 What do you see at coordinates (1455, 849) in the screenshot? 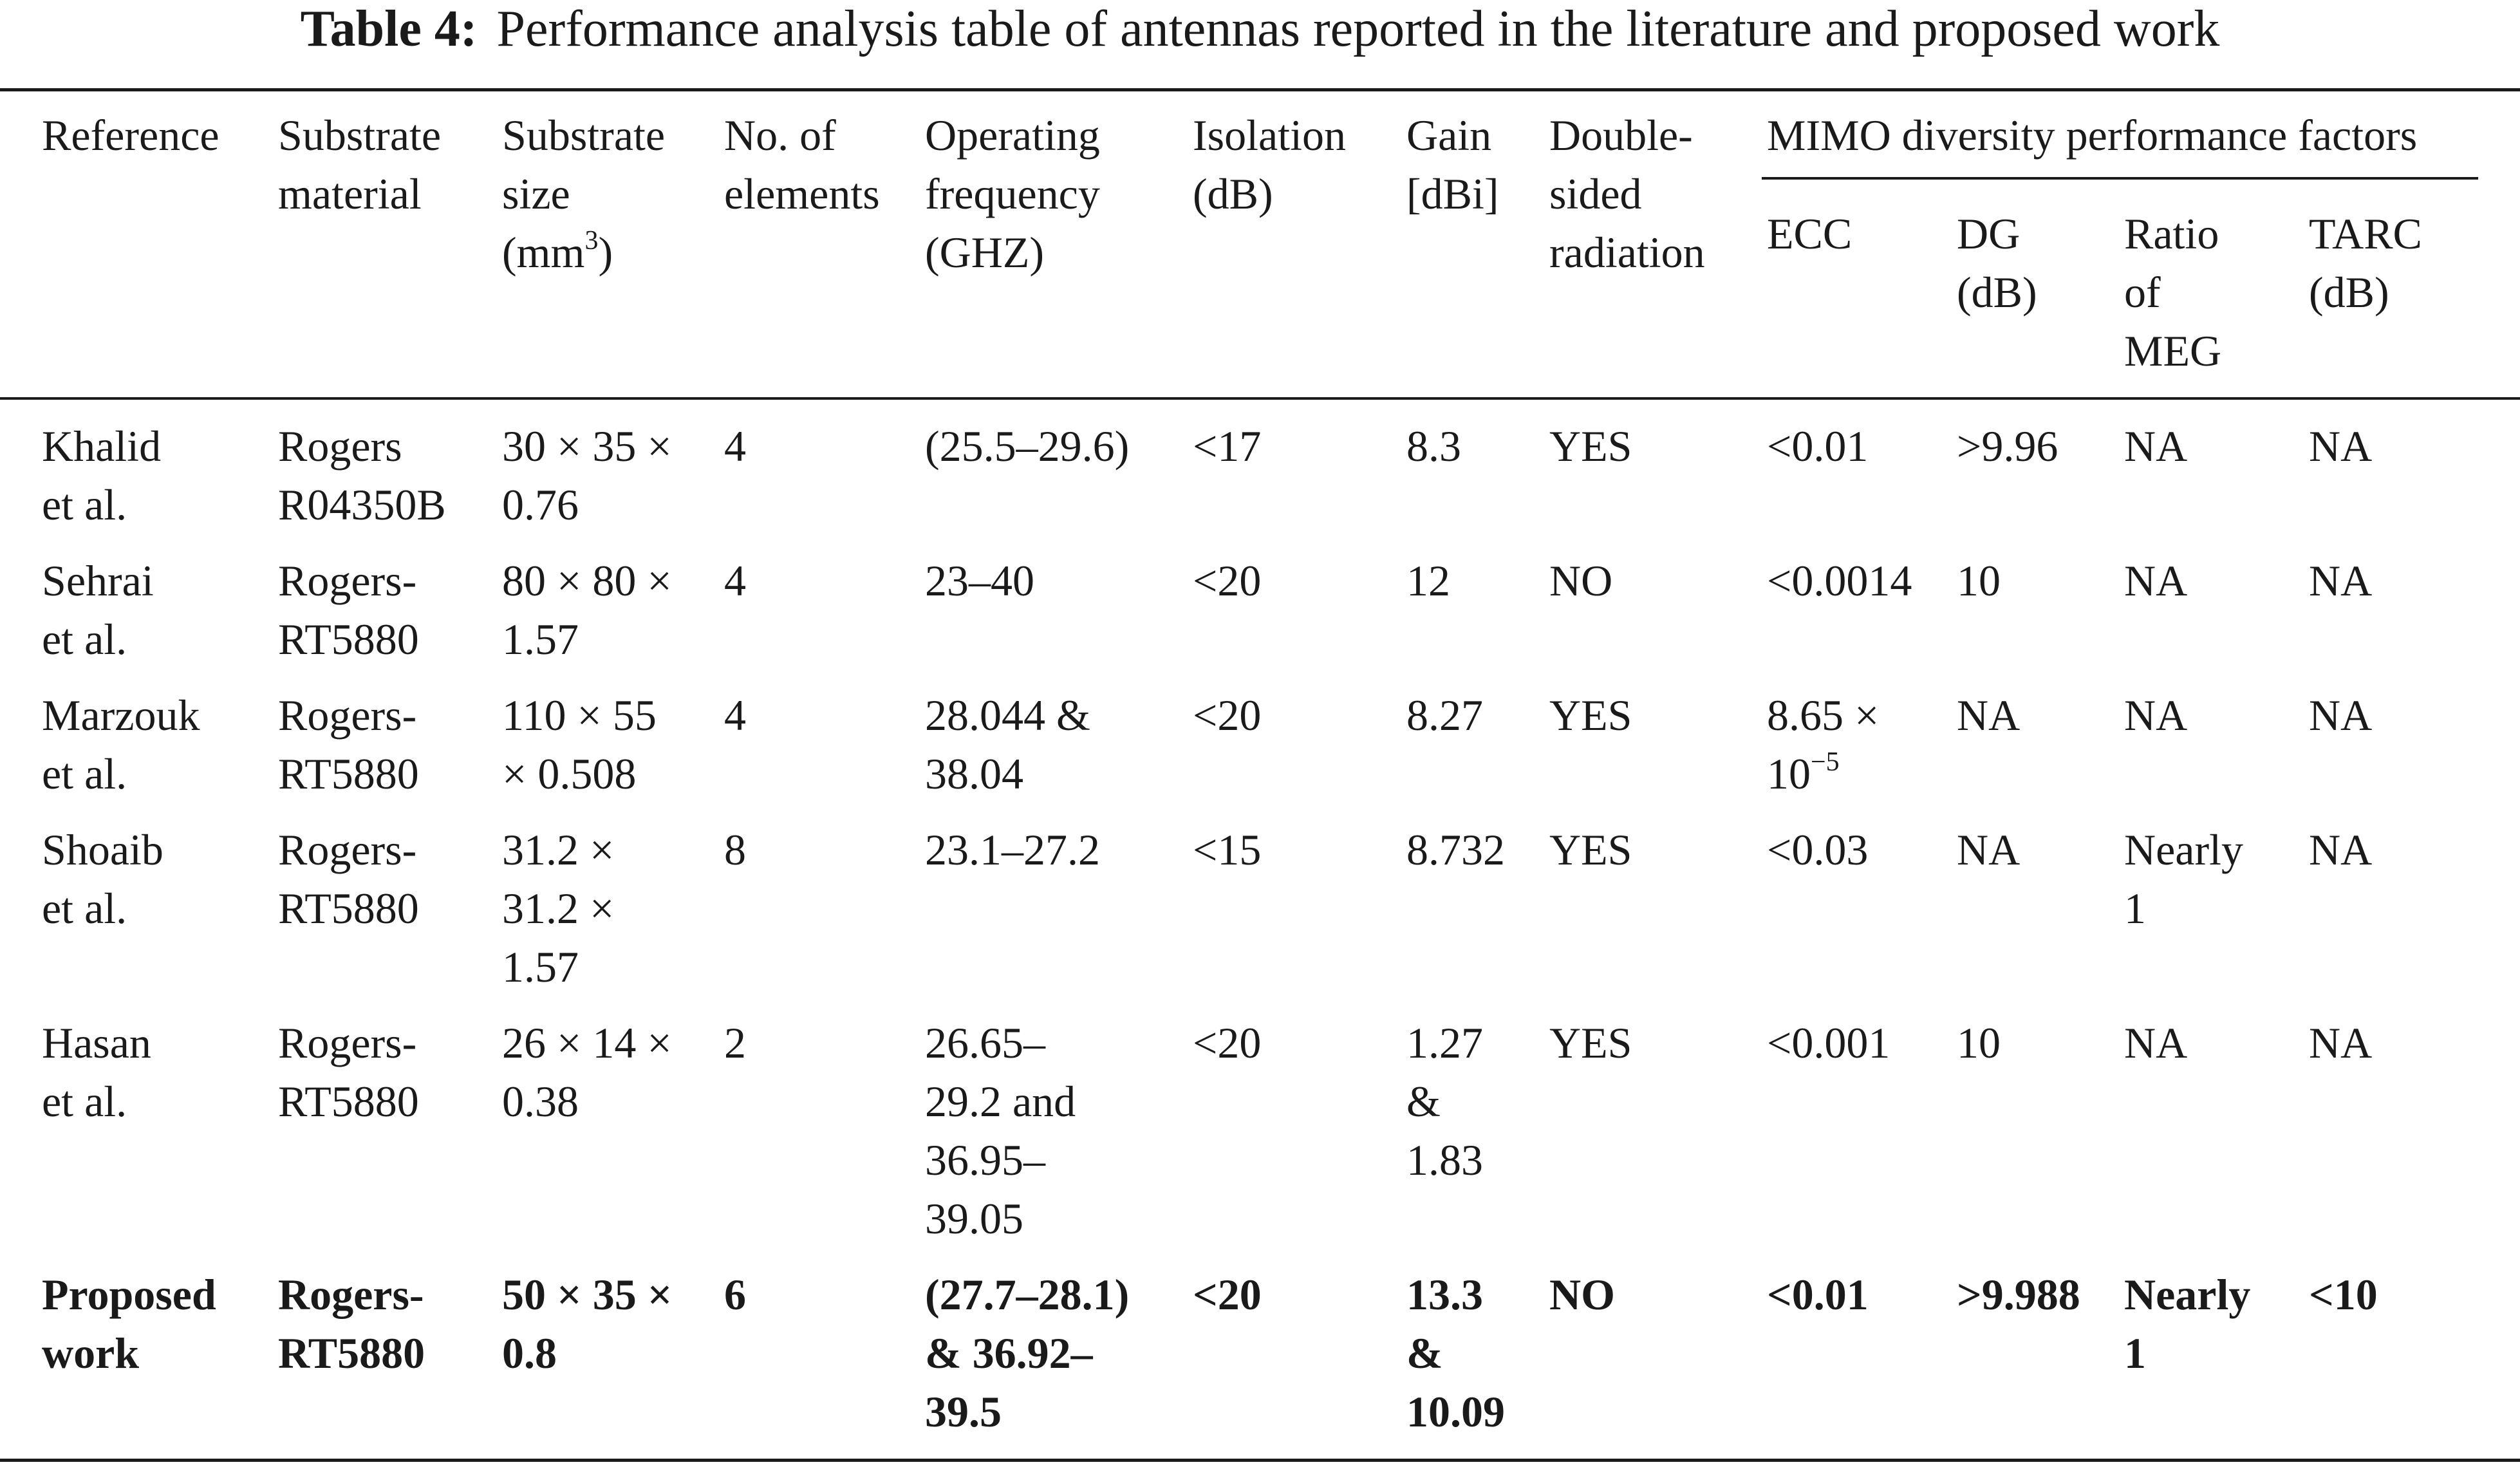
I see `cell-gain: 8.732` at bounding box center [1455, 849].